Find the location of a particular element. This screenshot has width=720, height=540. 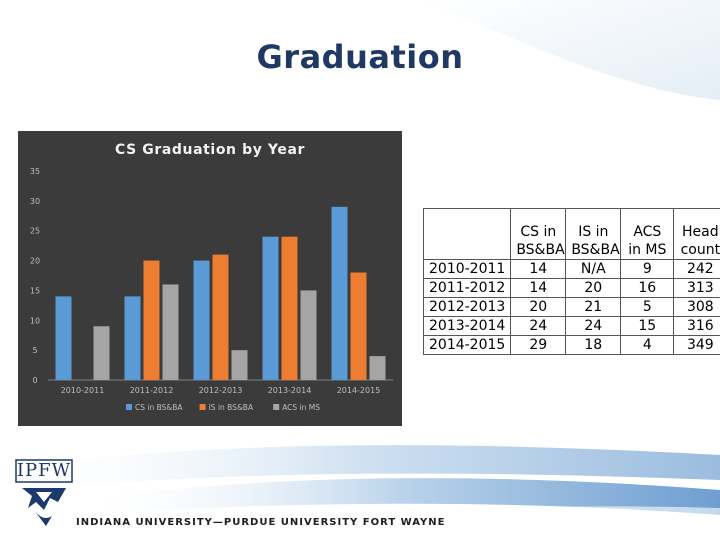

x-tick-label: 2010-2011 is located at coordinates (83, 390).